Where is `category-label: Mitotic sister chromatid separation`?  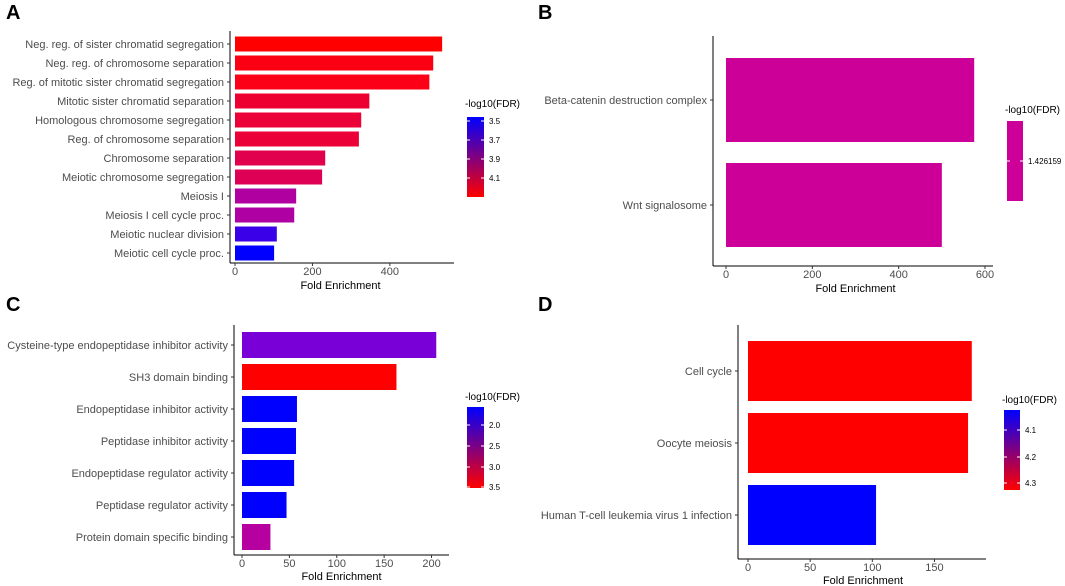
category-label: Mitotic sister chromatid separation is located at coordinates (140, 102).